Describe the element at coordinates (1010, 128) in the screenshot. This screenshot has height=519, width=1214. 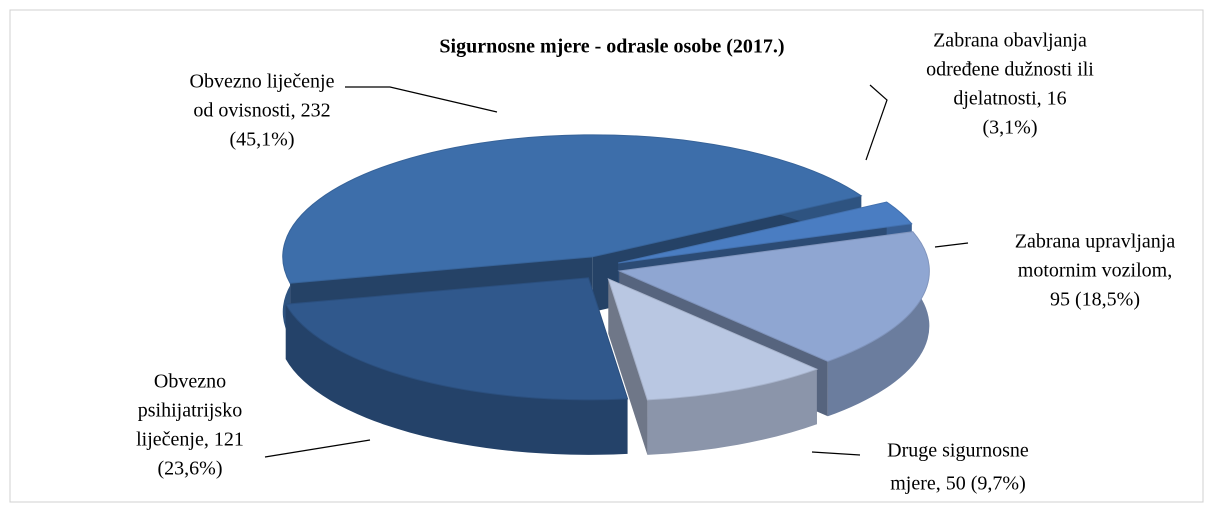
I see `data-label: (3,1%)` at that location.